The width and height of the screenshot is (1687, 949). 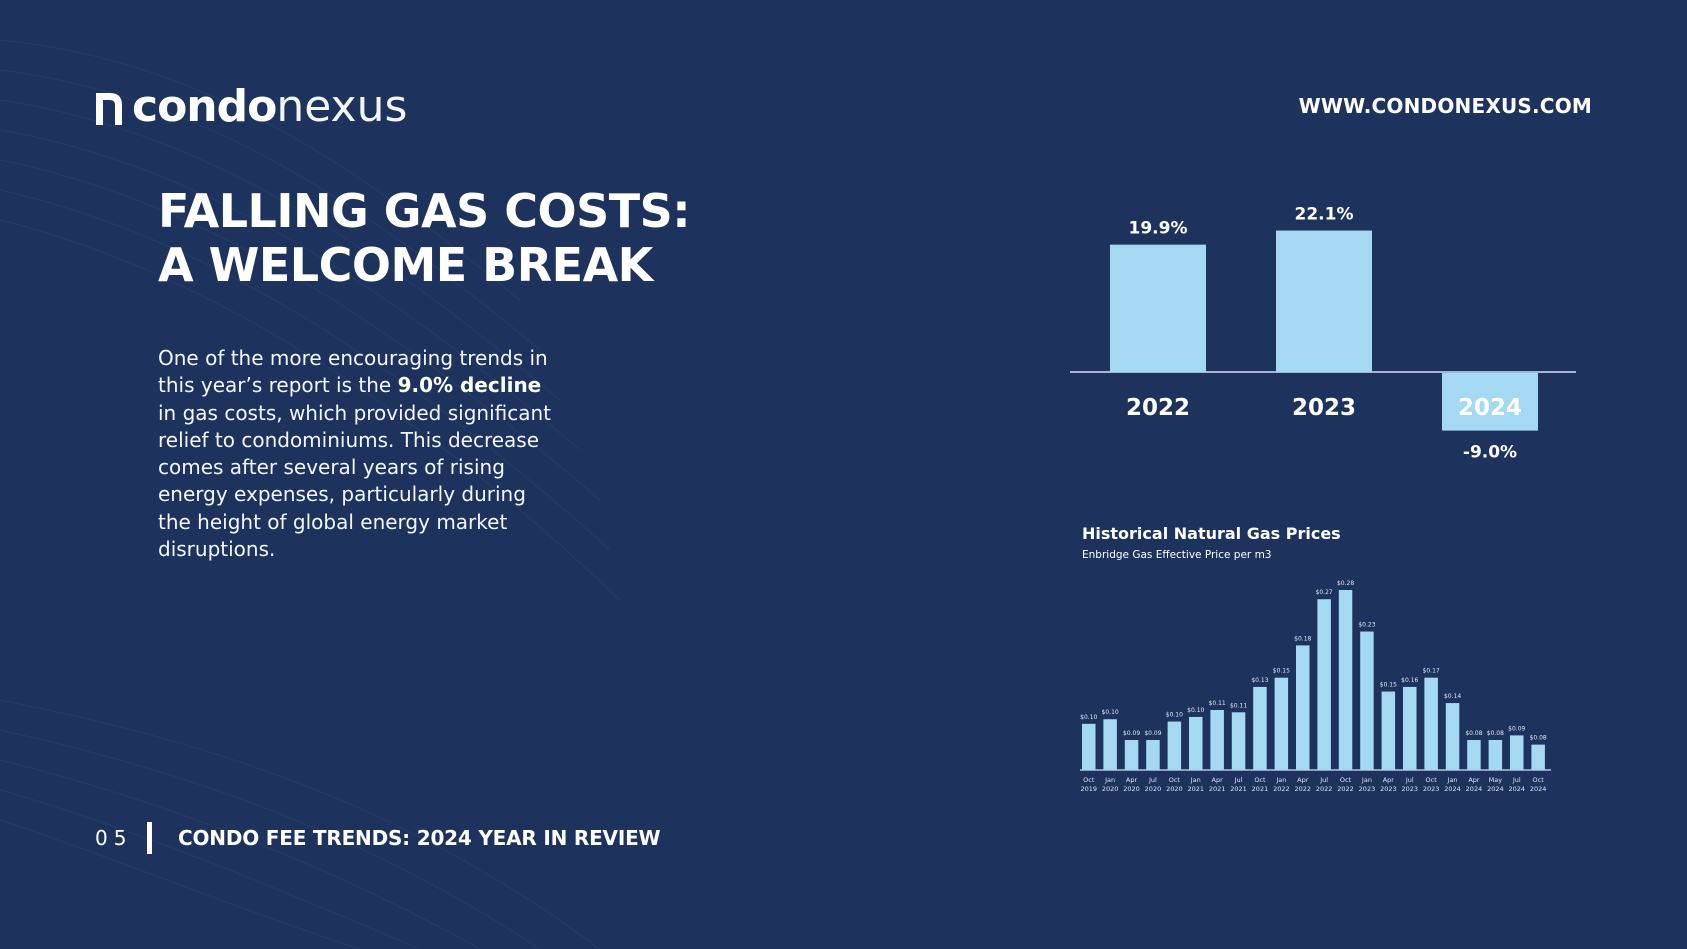 I want to click on value-label: $0.23, so click(x=1366, y=625).